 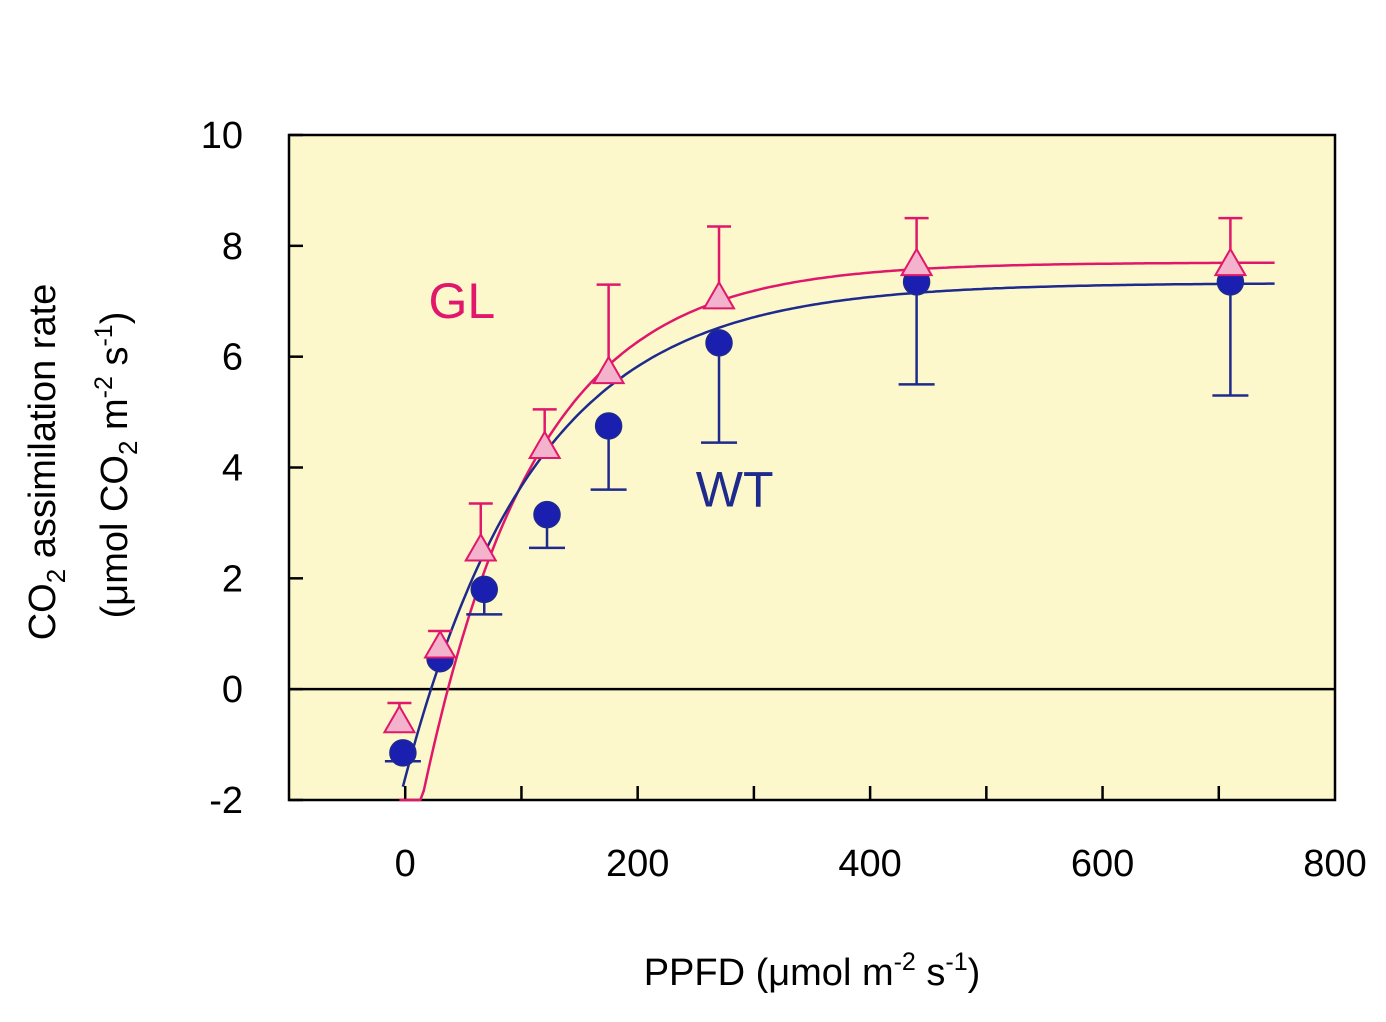 I want to click on y-tick-label: 0, so click(x=232, y=690).